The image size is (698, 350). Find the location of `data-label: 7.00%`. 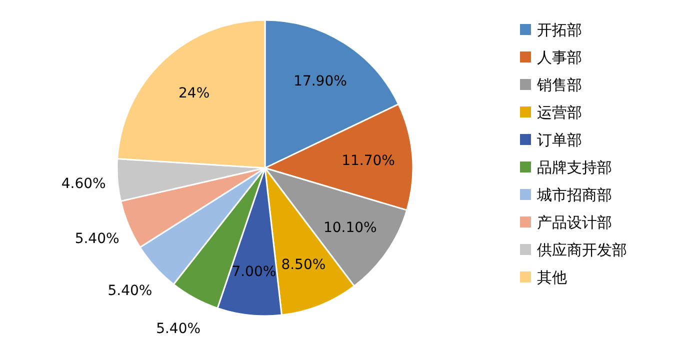

data-label: 7.00% is located at coordinates (254, 272).